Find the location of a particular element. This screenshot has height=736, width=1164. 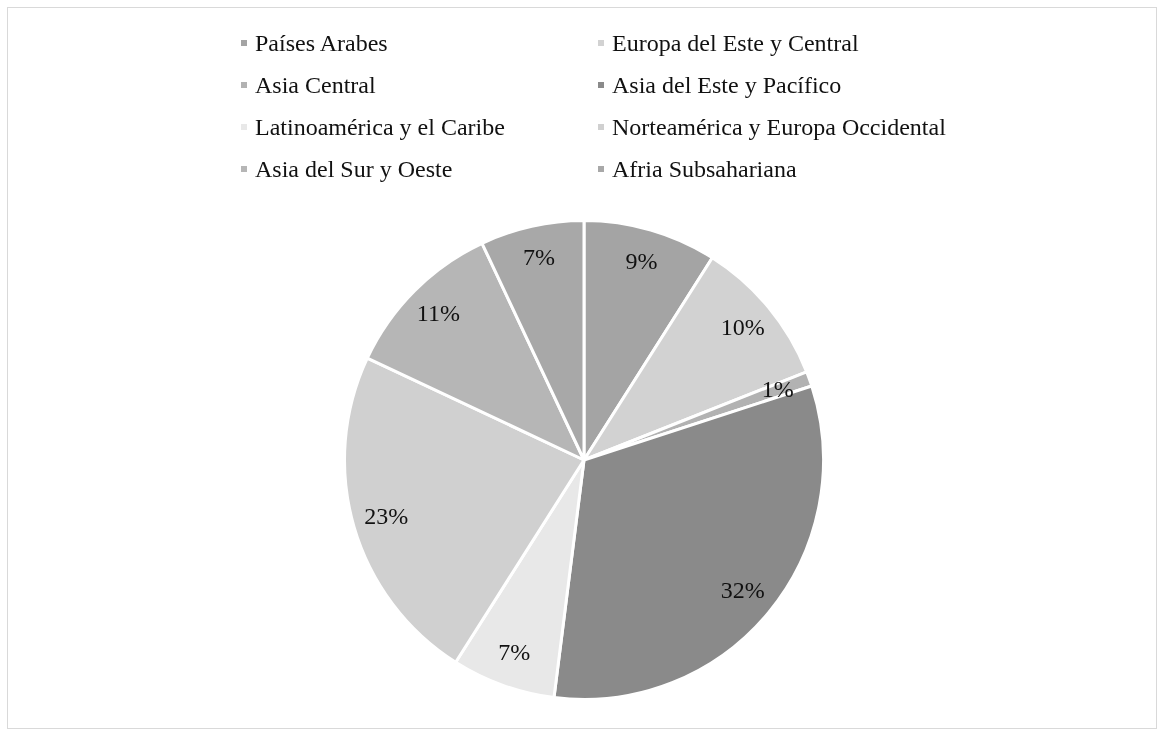

legend-label: Países Arabes is located at coordinates (321, 43).